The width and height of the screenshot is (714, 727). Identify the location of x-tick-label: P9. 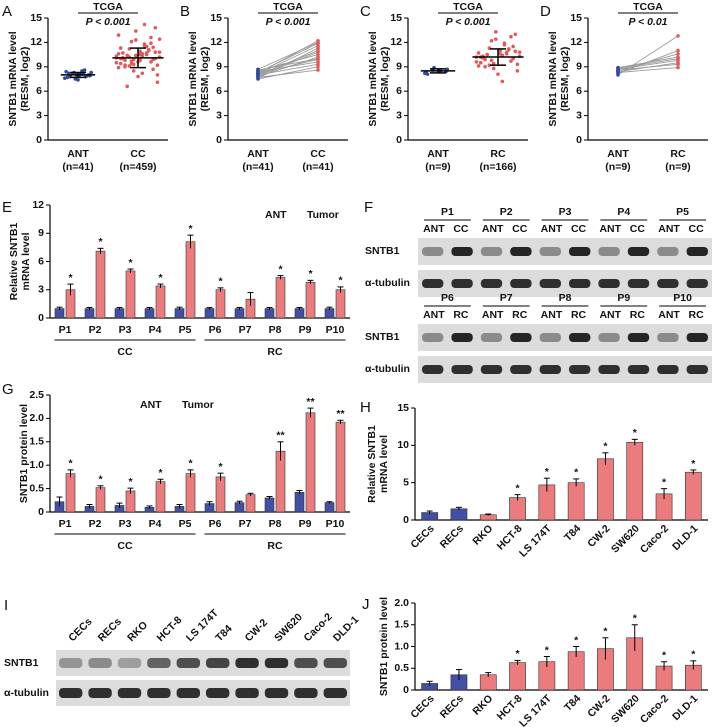
(305, 524).